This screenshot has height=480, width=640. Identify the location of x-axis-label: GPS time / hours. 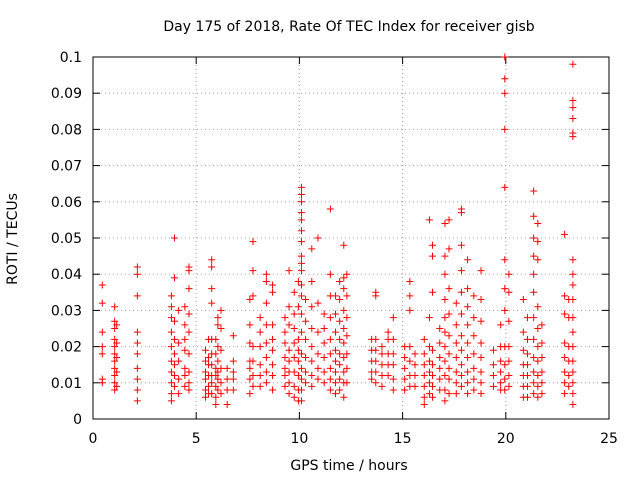
(348, 466).